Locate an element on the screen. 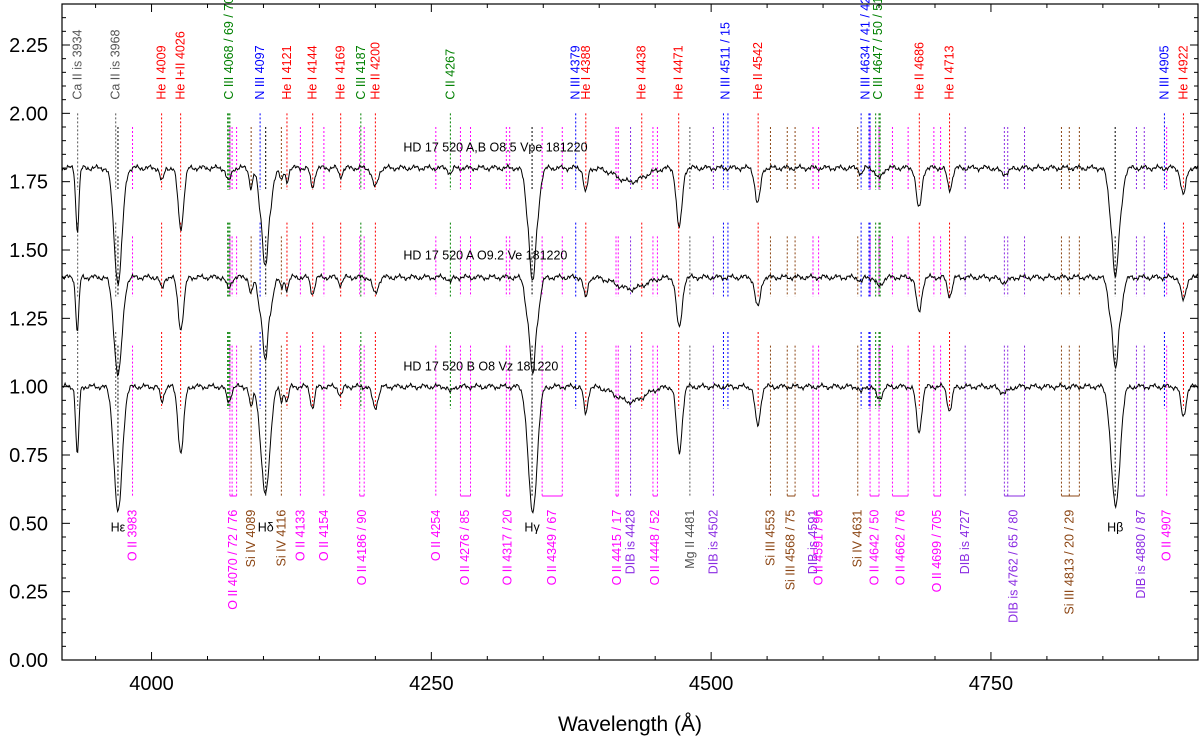  line-label-top: He I 4388 is located at coordinates (586, 72).